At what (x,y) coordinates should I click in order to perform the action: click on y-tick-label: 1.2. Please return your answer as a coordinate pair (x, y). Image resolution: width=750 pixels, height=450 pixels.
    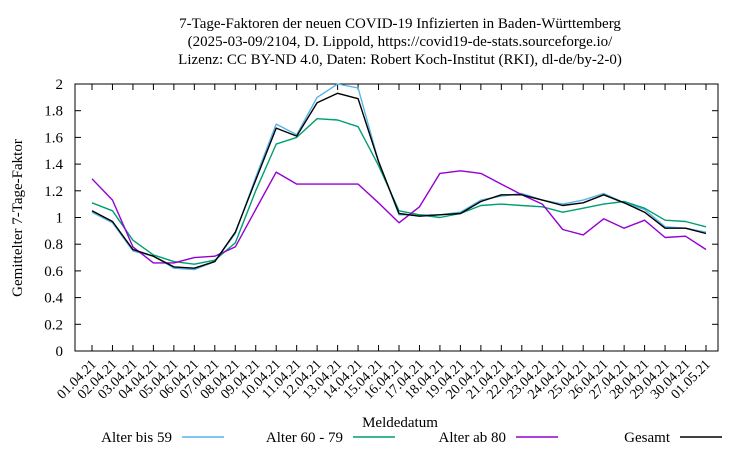
    Looking at the image, I should click on (53, 192).